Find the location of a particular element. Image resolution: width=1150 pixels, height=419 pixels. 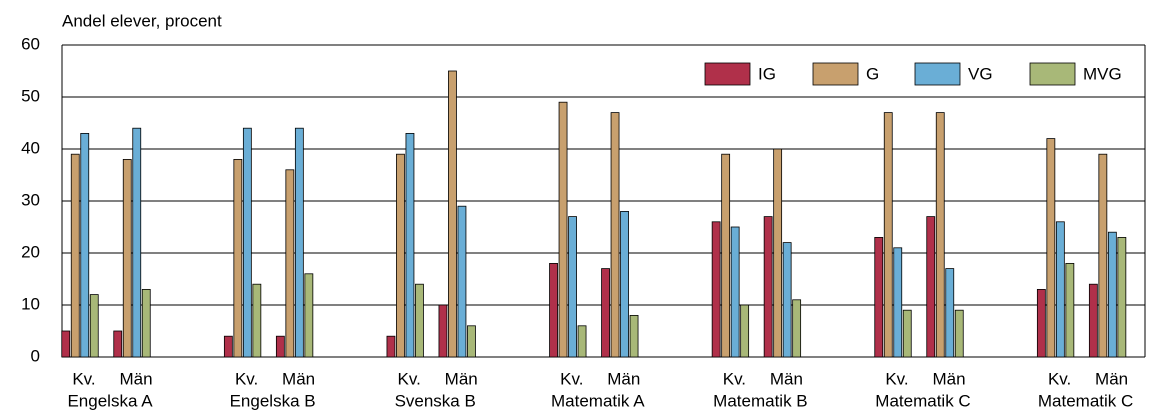

y-tick-label: 0 is located at coordinates (35, 355).